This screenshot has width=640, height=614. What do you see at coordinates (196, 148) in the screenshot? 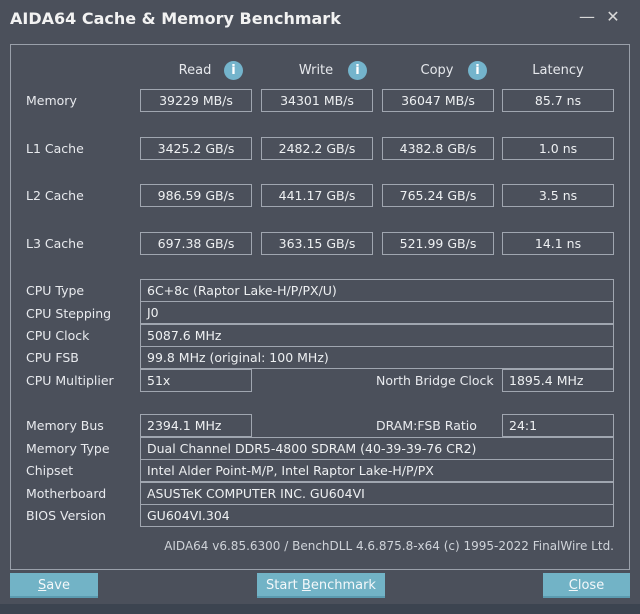
I see `bench-value-read: 3425.2 GB/s` at bounding box center [196, 148].